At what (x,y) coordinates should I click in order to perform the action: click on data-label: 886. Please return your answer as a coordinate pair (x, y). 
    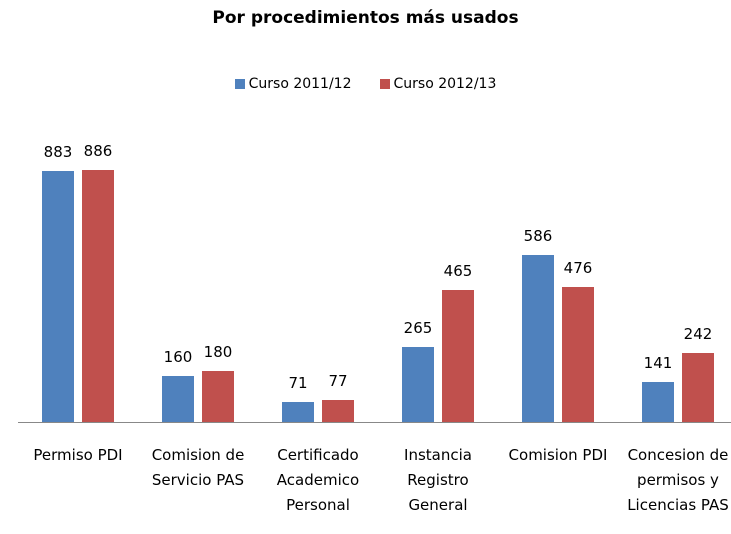
    Looking at the image, I should click on (98, 151).